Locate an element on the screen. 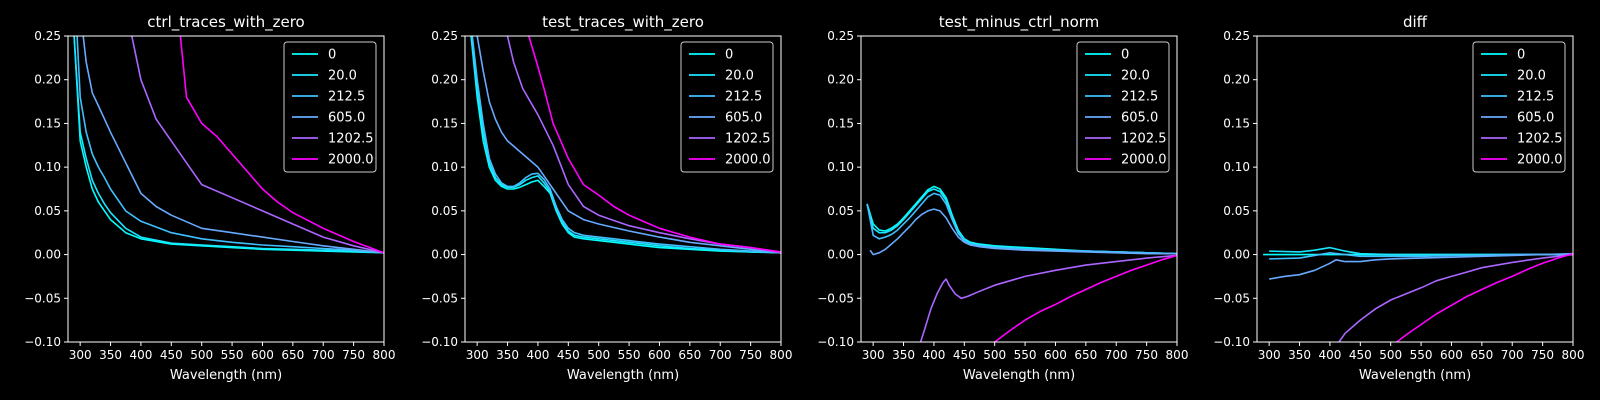 Image resolution: width=1600 pixels, height=400 pixels. chart-title: test_minus_ctrl_norm is located at coordinates (1019, 22).